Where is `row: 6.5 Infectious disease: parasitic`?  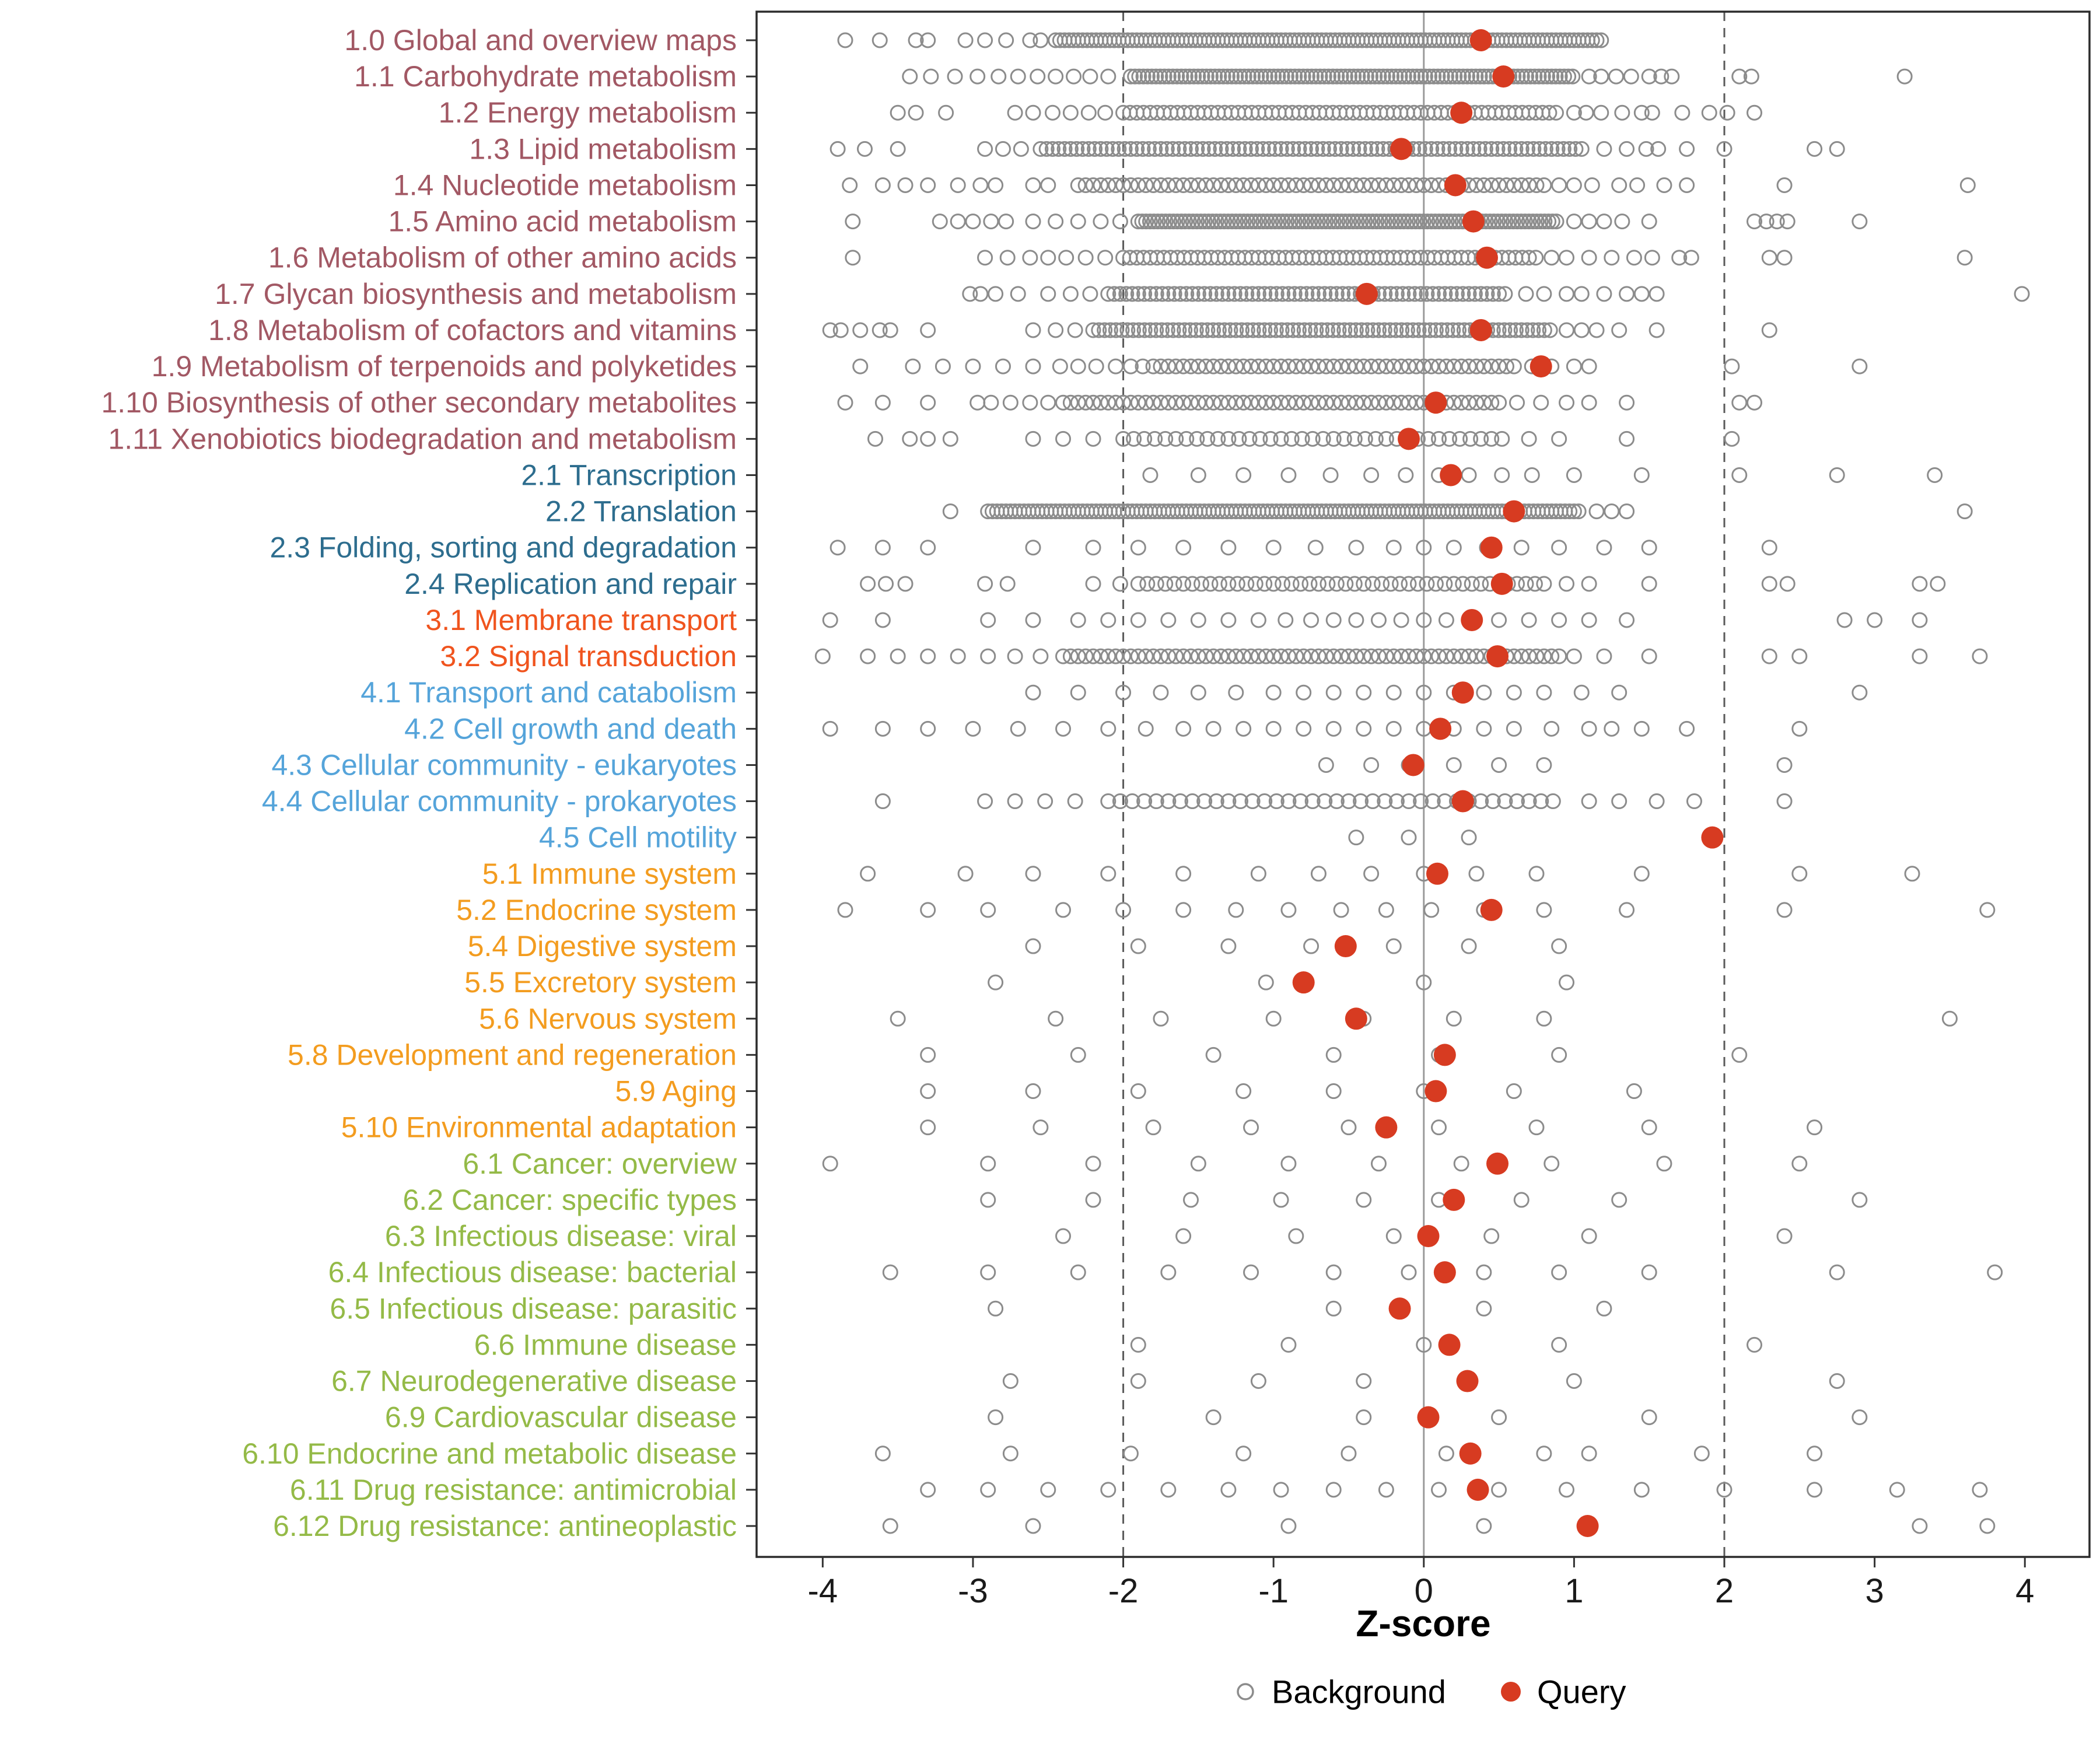
row: 6.5 Infectious disease: parasitic is located at coordinates (971, 1308).